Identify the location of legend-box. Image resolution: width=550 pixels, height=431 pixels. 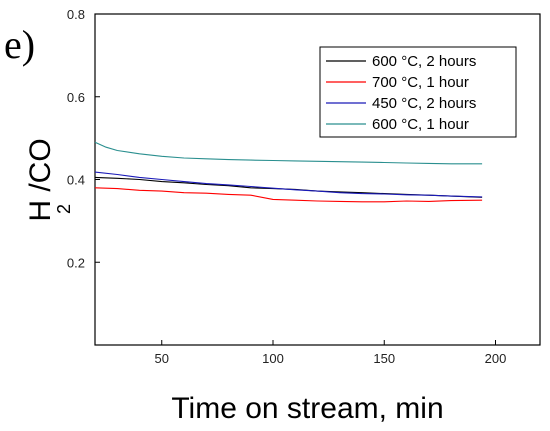
(418, 92).